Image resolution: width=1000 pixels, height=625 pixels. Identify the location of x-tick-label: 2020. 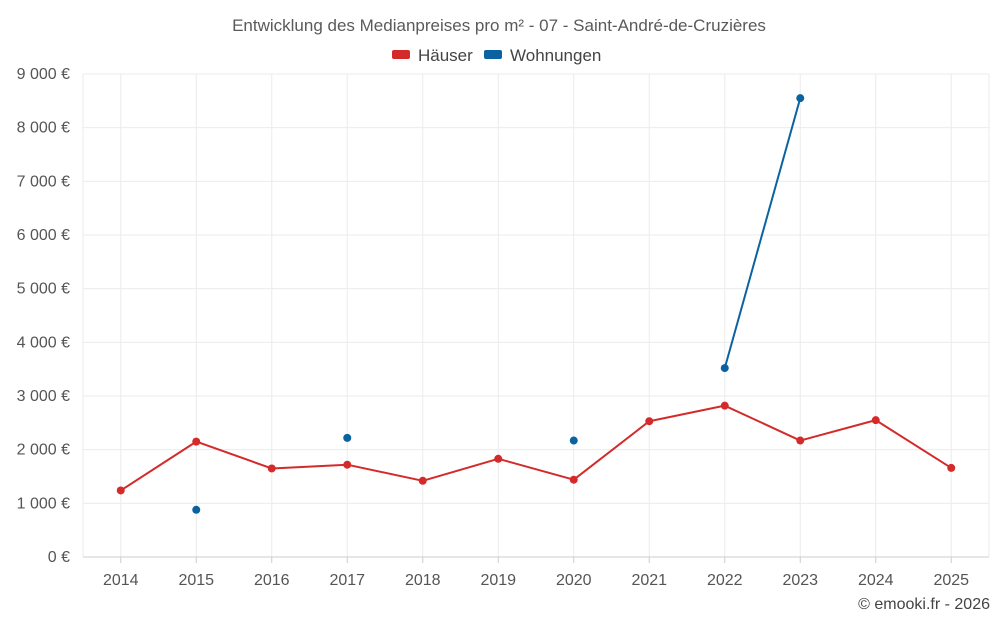
(574, 580).